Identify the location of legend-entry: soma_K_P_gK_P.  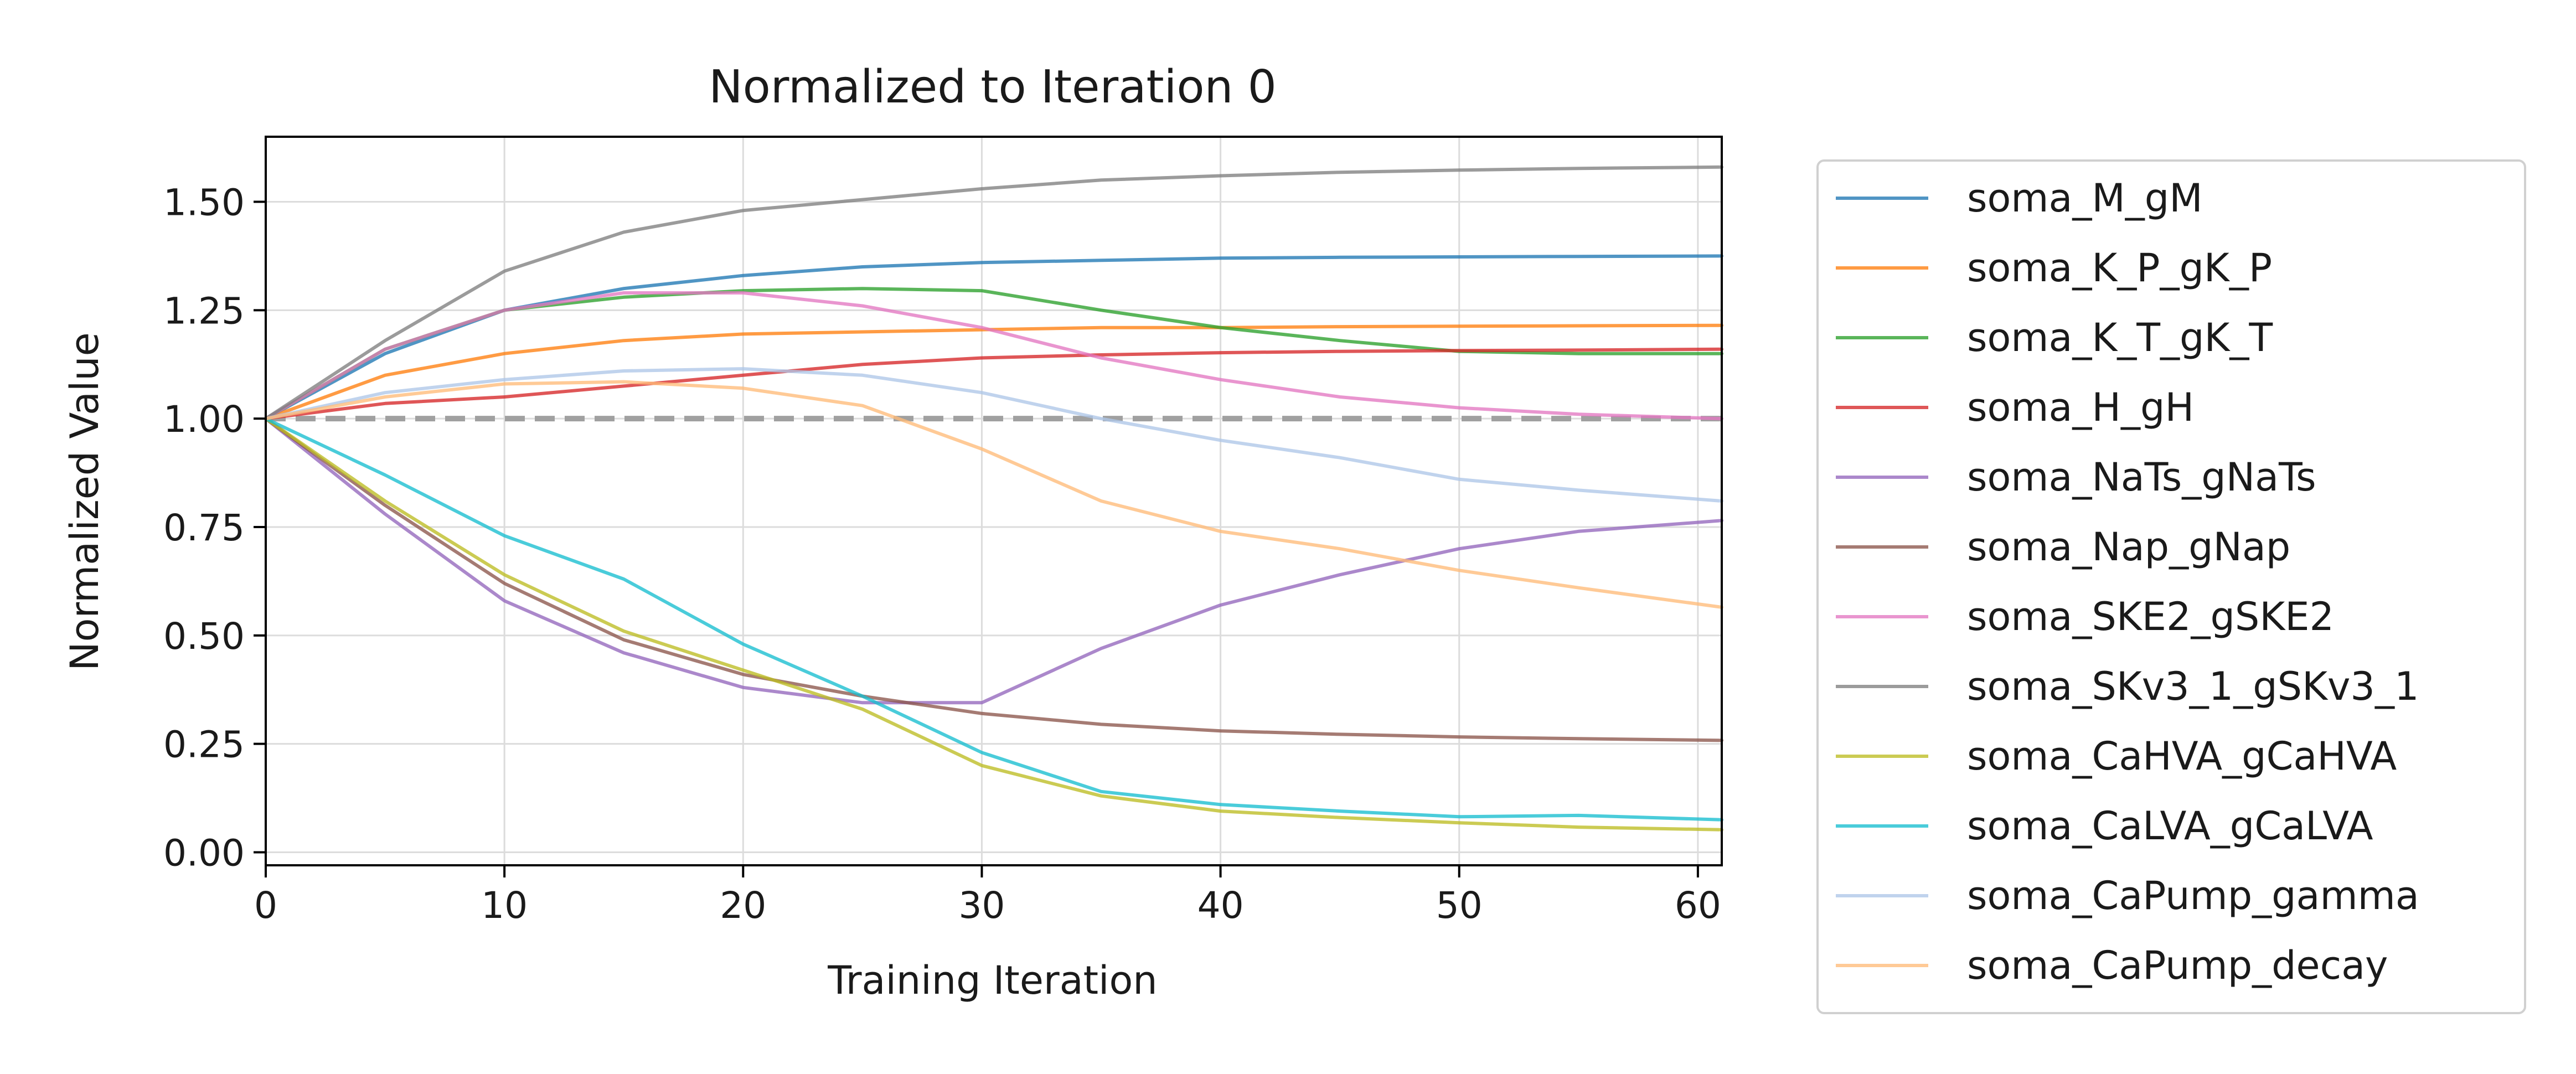
(2054, 268).